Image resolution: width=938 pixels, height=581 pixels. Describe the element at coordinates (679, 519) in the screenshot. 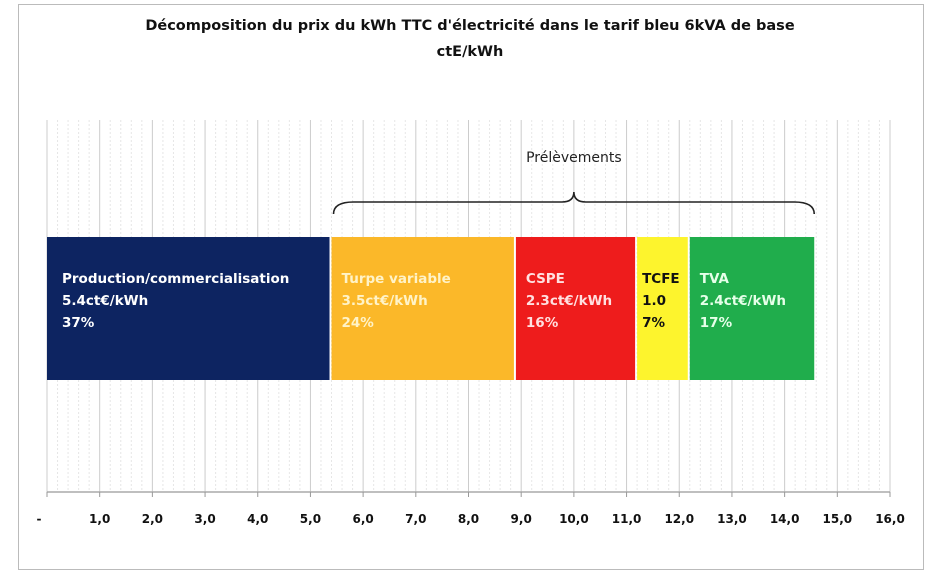

I see `x-tick-label: 12,0` at that location.